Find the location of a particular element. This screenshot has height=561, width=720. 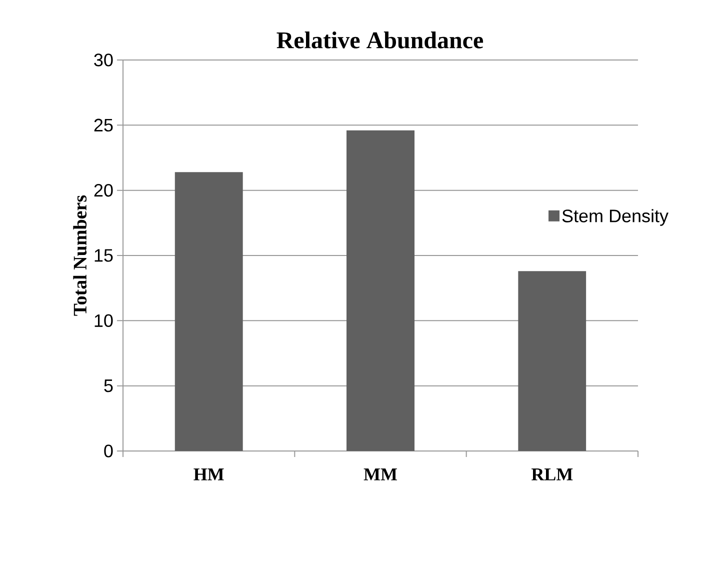

x-tick-label: RLM is located at coordinates (552, 474).